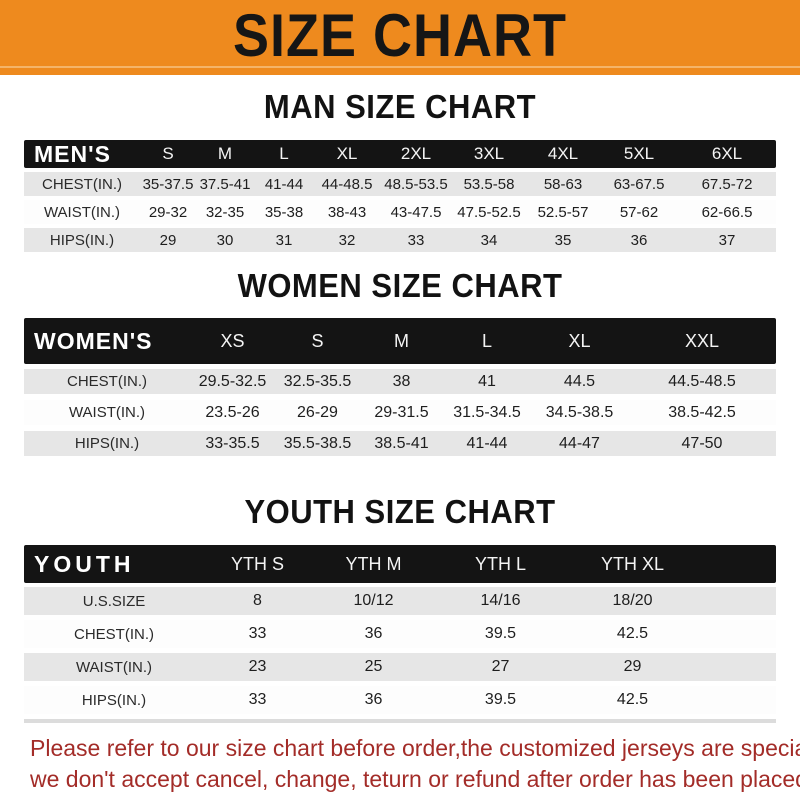 The image size is (800, 800). What do you see at coordinates (373, 666) in the screenshot?
I see `value-cell: 25` at bounding box center [373, 666].